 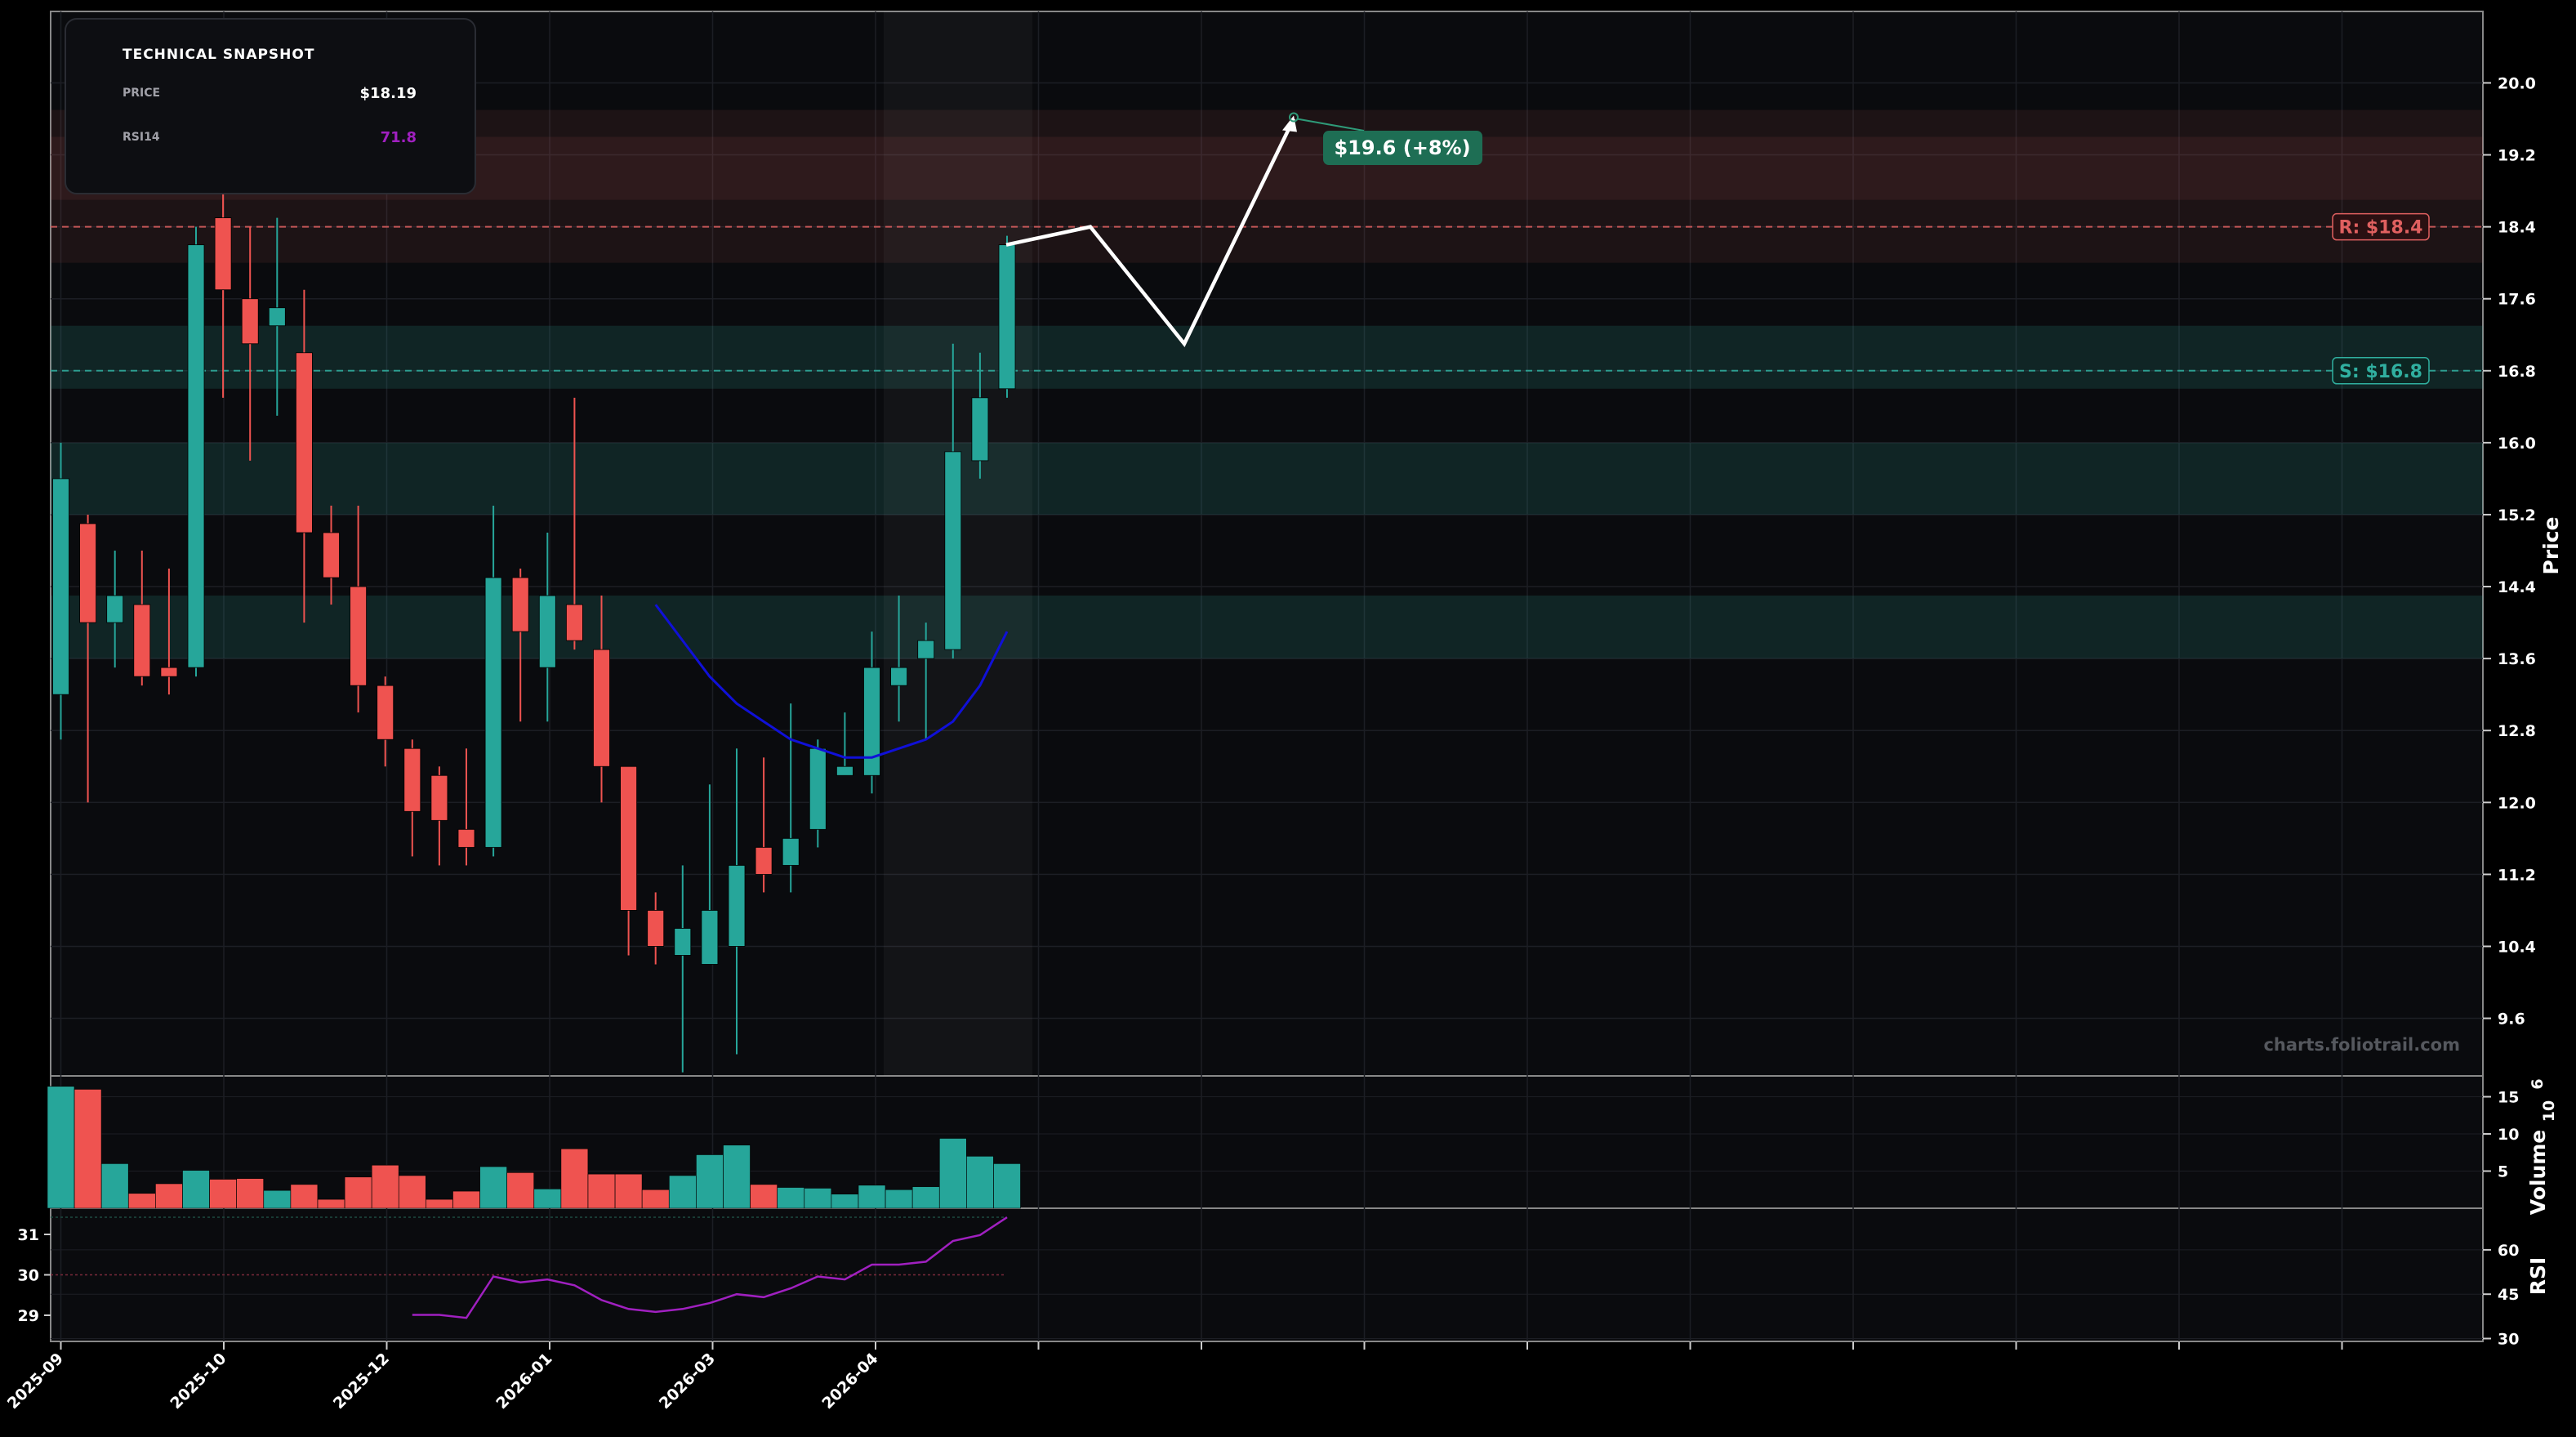 What do you see at coordinates (1289, 123) in the screenshot?
I see `projection-arrowhead` at bounding box center [1289, 123].